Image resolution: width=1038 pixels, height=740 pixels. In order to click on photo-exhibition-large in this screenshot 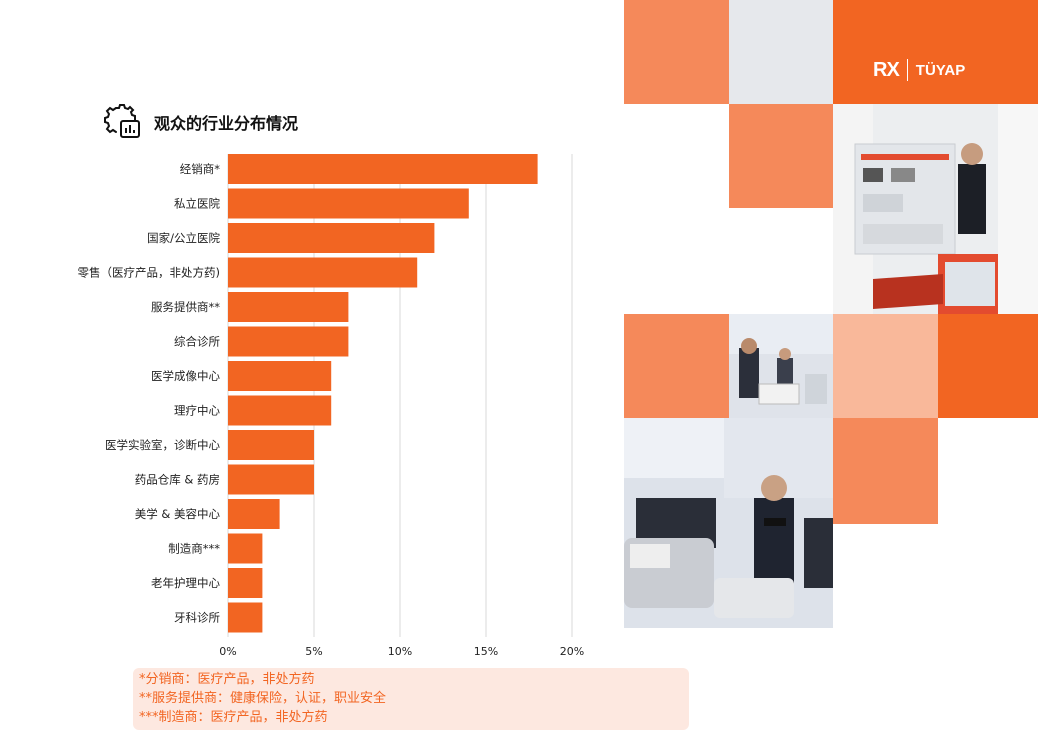, I will do `click(728, 523)`.